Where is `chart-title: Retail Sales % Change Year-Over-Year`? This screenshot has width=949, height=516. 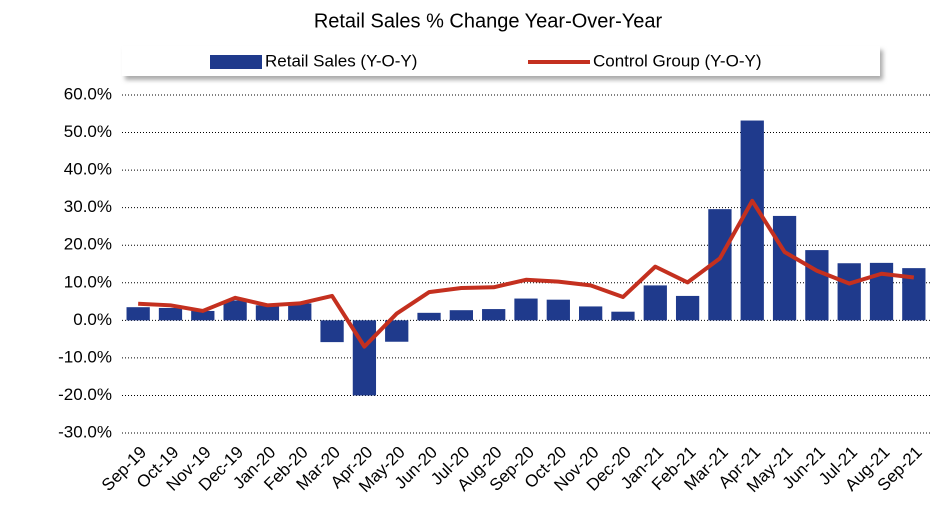
chart-title: Retail Sales % Change Year-Over-Year is located at coordinates (488, 21).